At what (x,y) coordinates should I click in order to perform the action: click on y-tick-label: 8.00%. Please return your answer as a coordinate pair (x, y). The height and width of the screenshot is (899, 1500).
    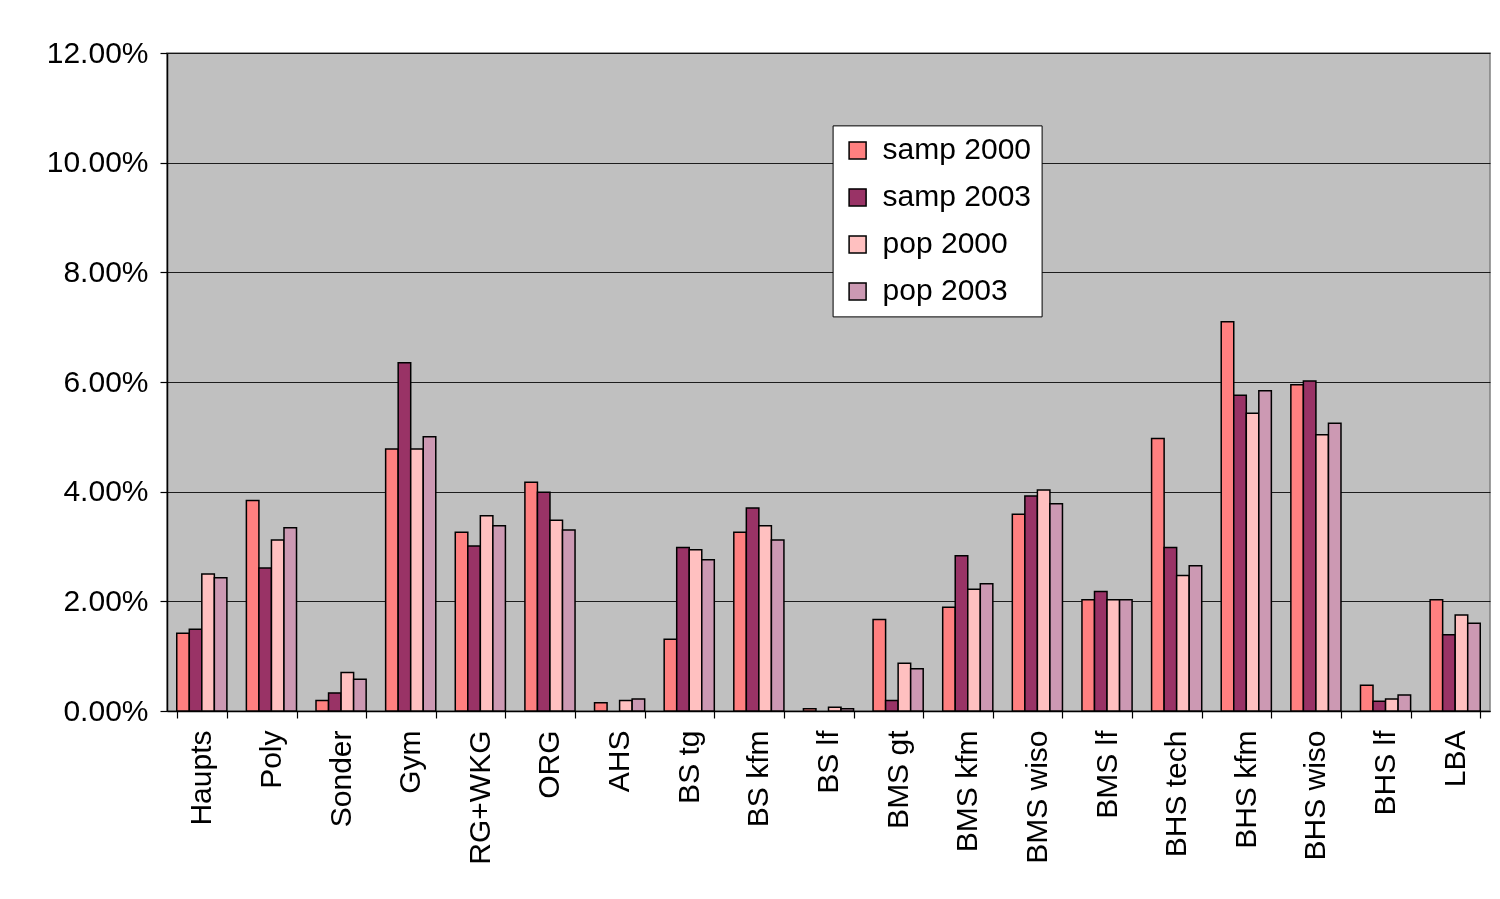
    Looking at the image, I should click on (106, 271).